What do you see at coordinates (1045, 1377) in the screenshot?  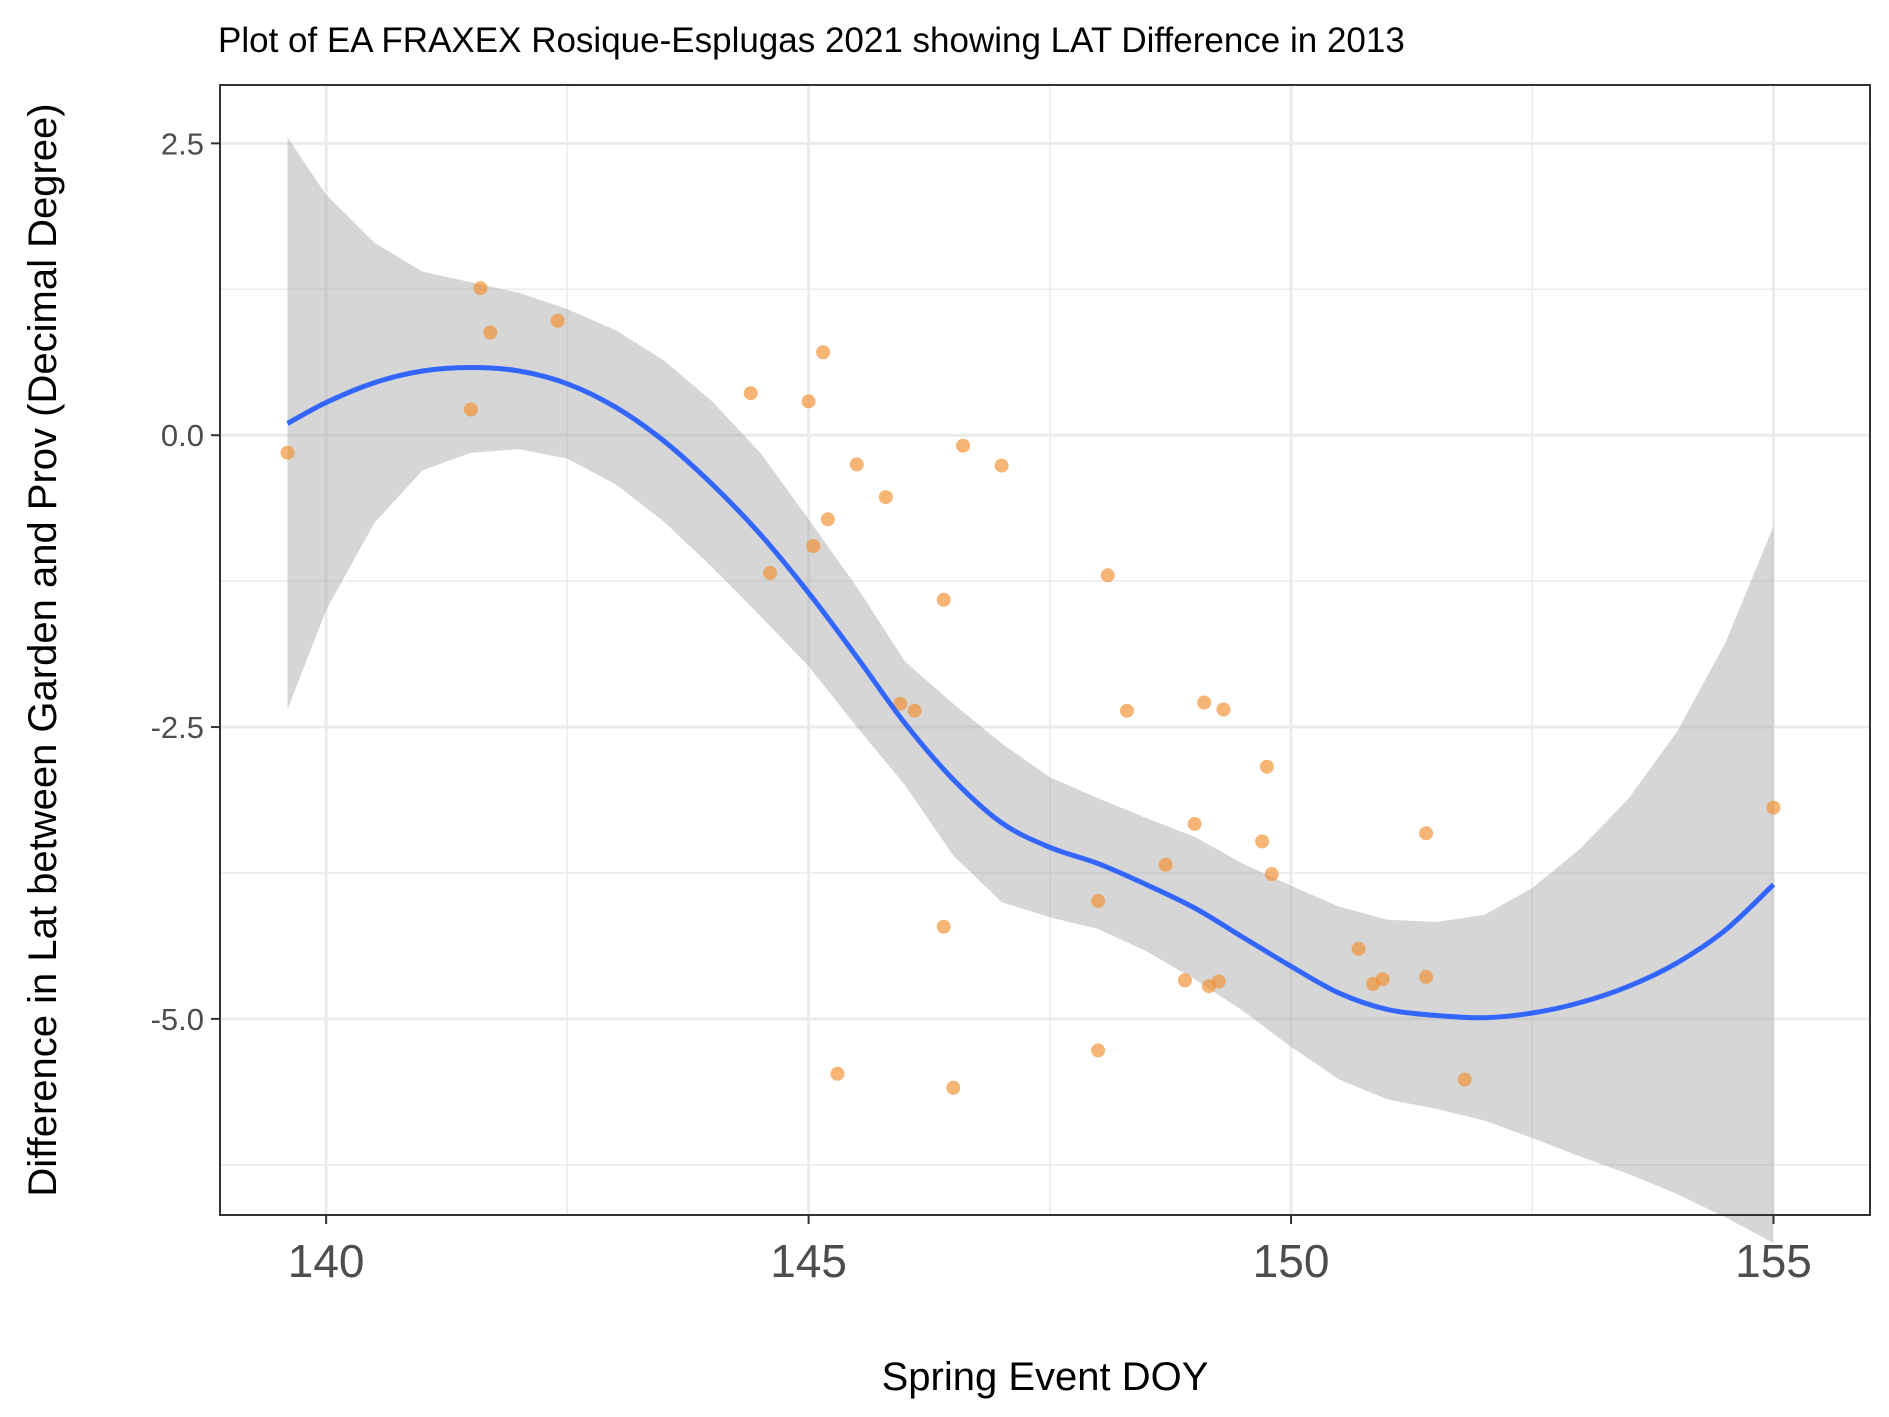 I see `x-axis-title: Spring Event DOY` at bounding box center [1045, 1377].